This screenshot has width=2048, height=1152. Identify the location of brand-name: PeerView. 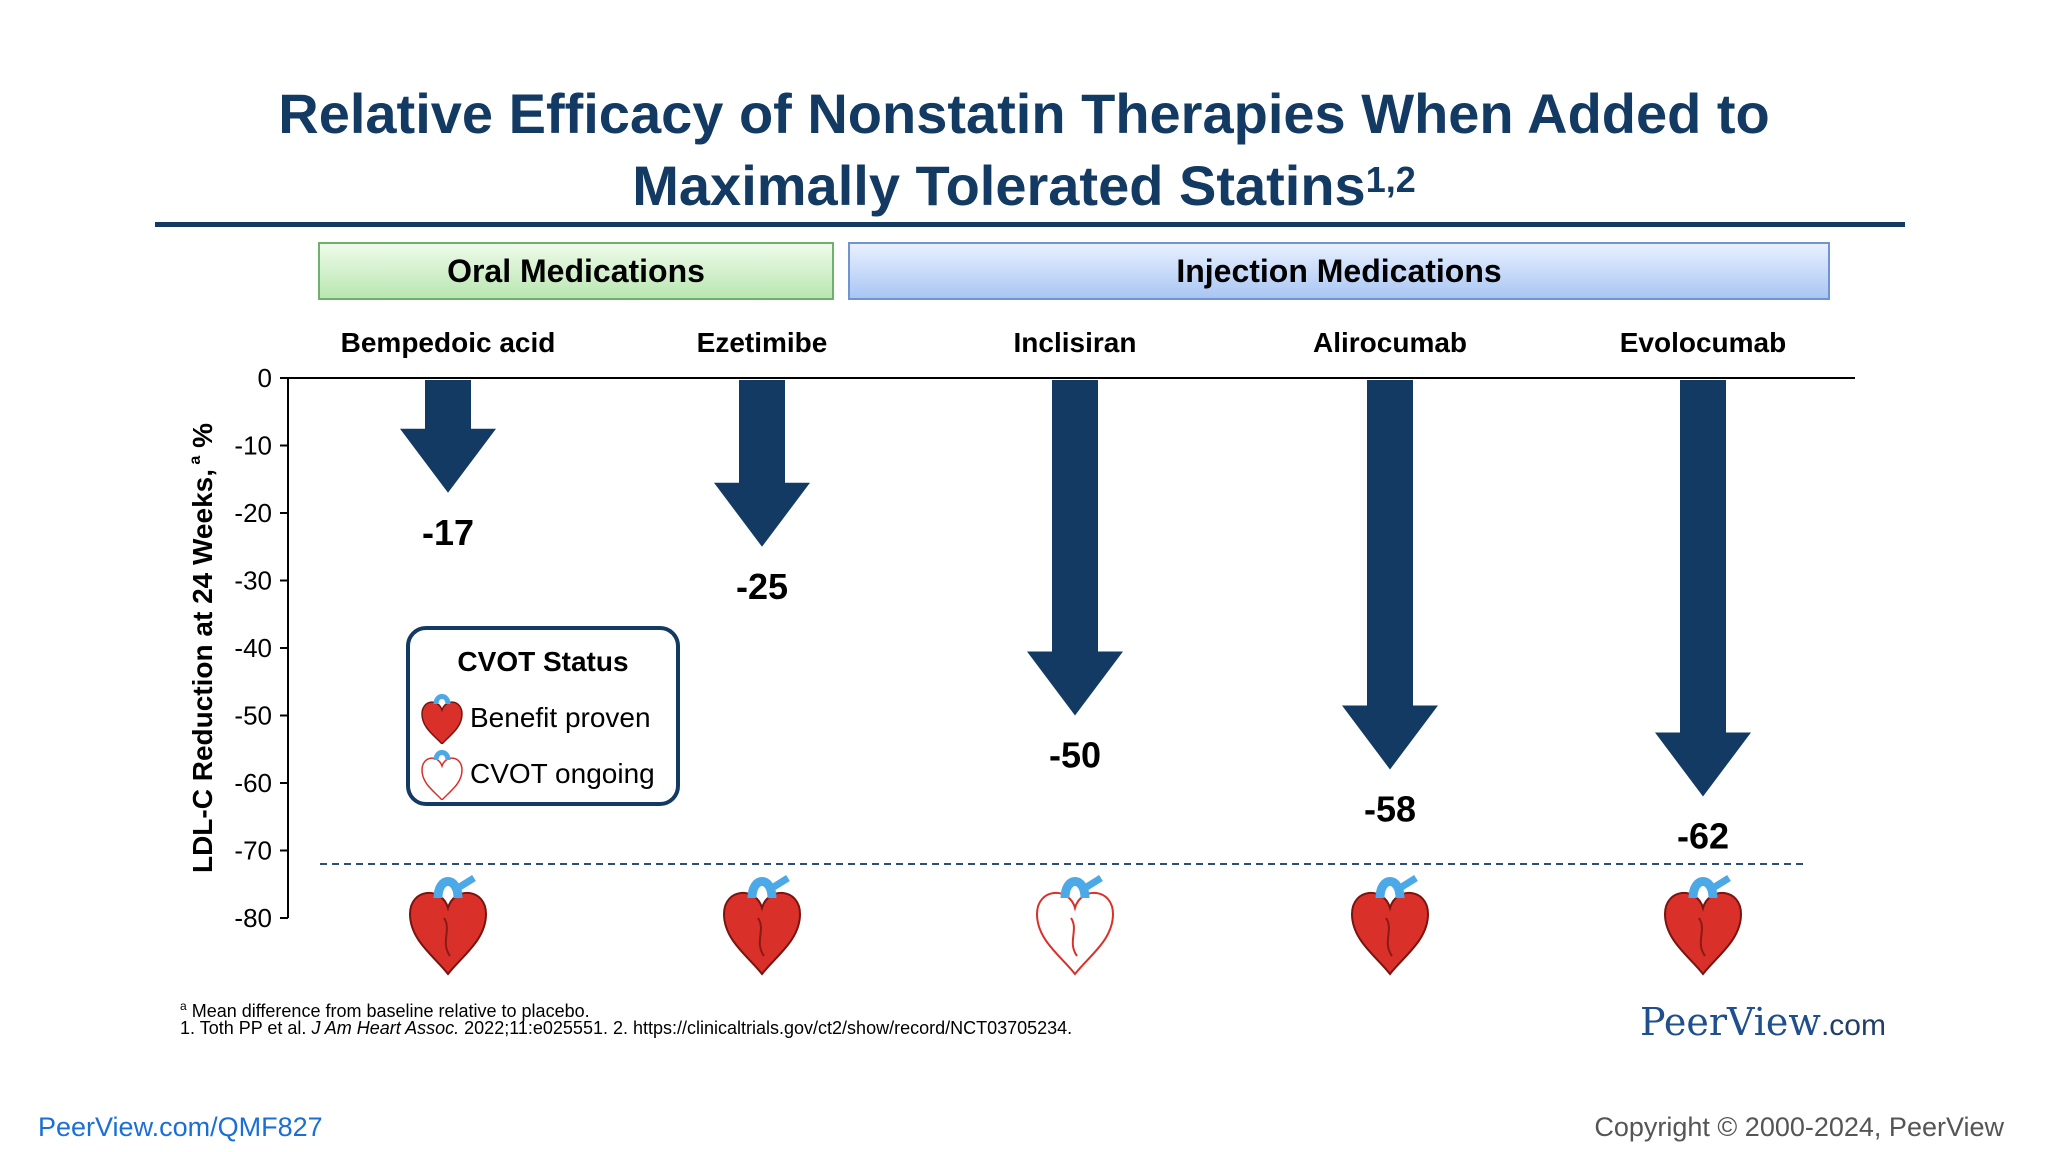
(1730, 1022).